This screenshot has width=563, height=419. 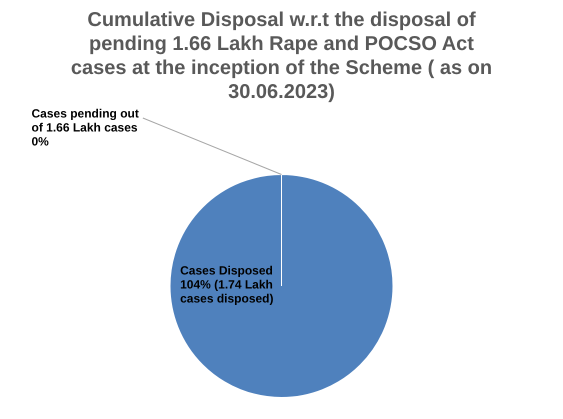 What do you see at coordinates (85, 120) in the screenshot?
I see `category-label: Cases pending out of 1.66 Lakh cases` at bounding box center [85, 120].